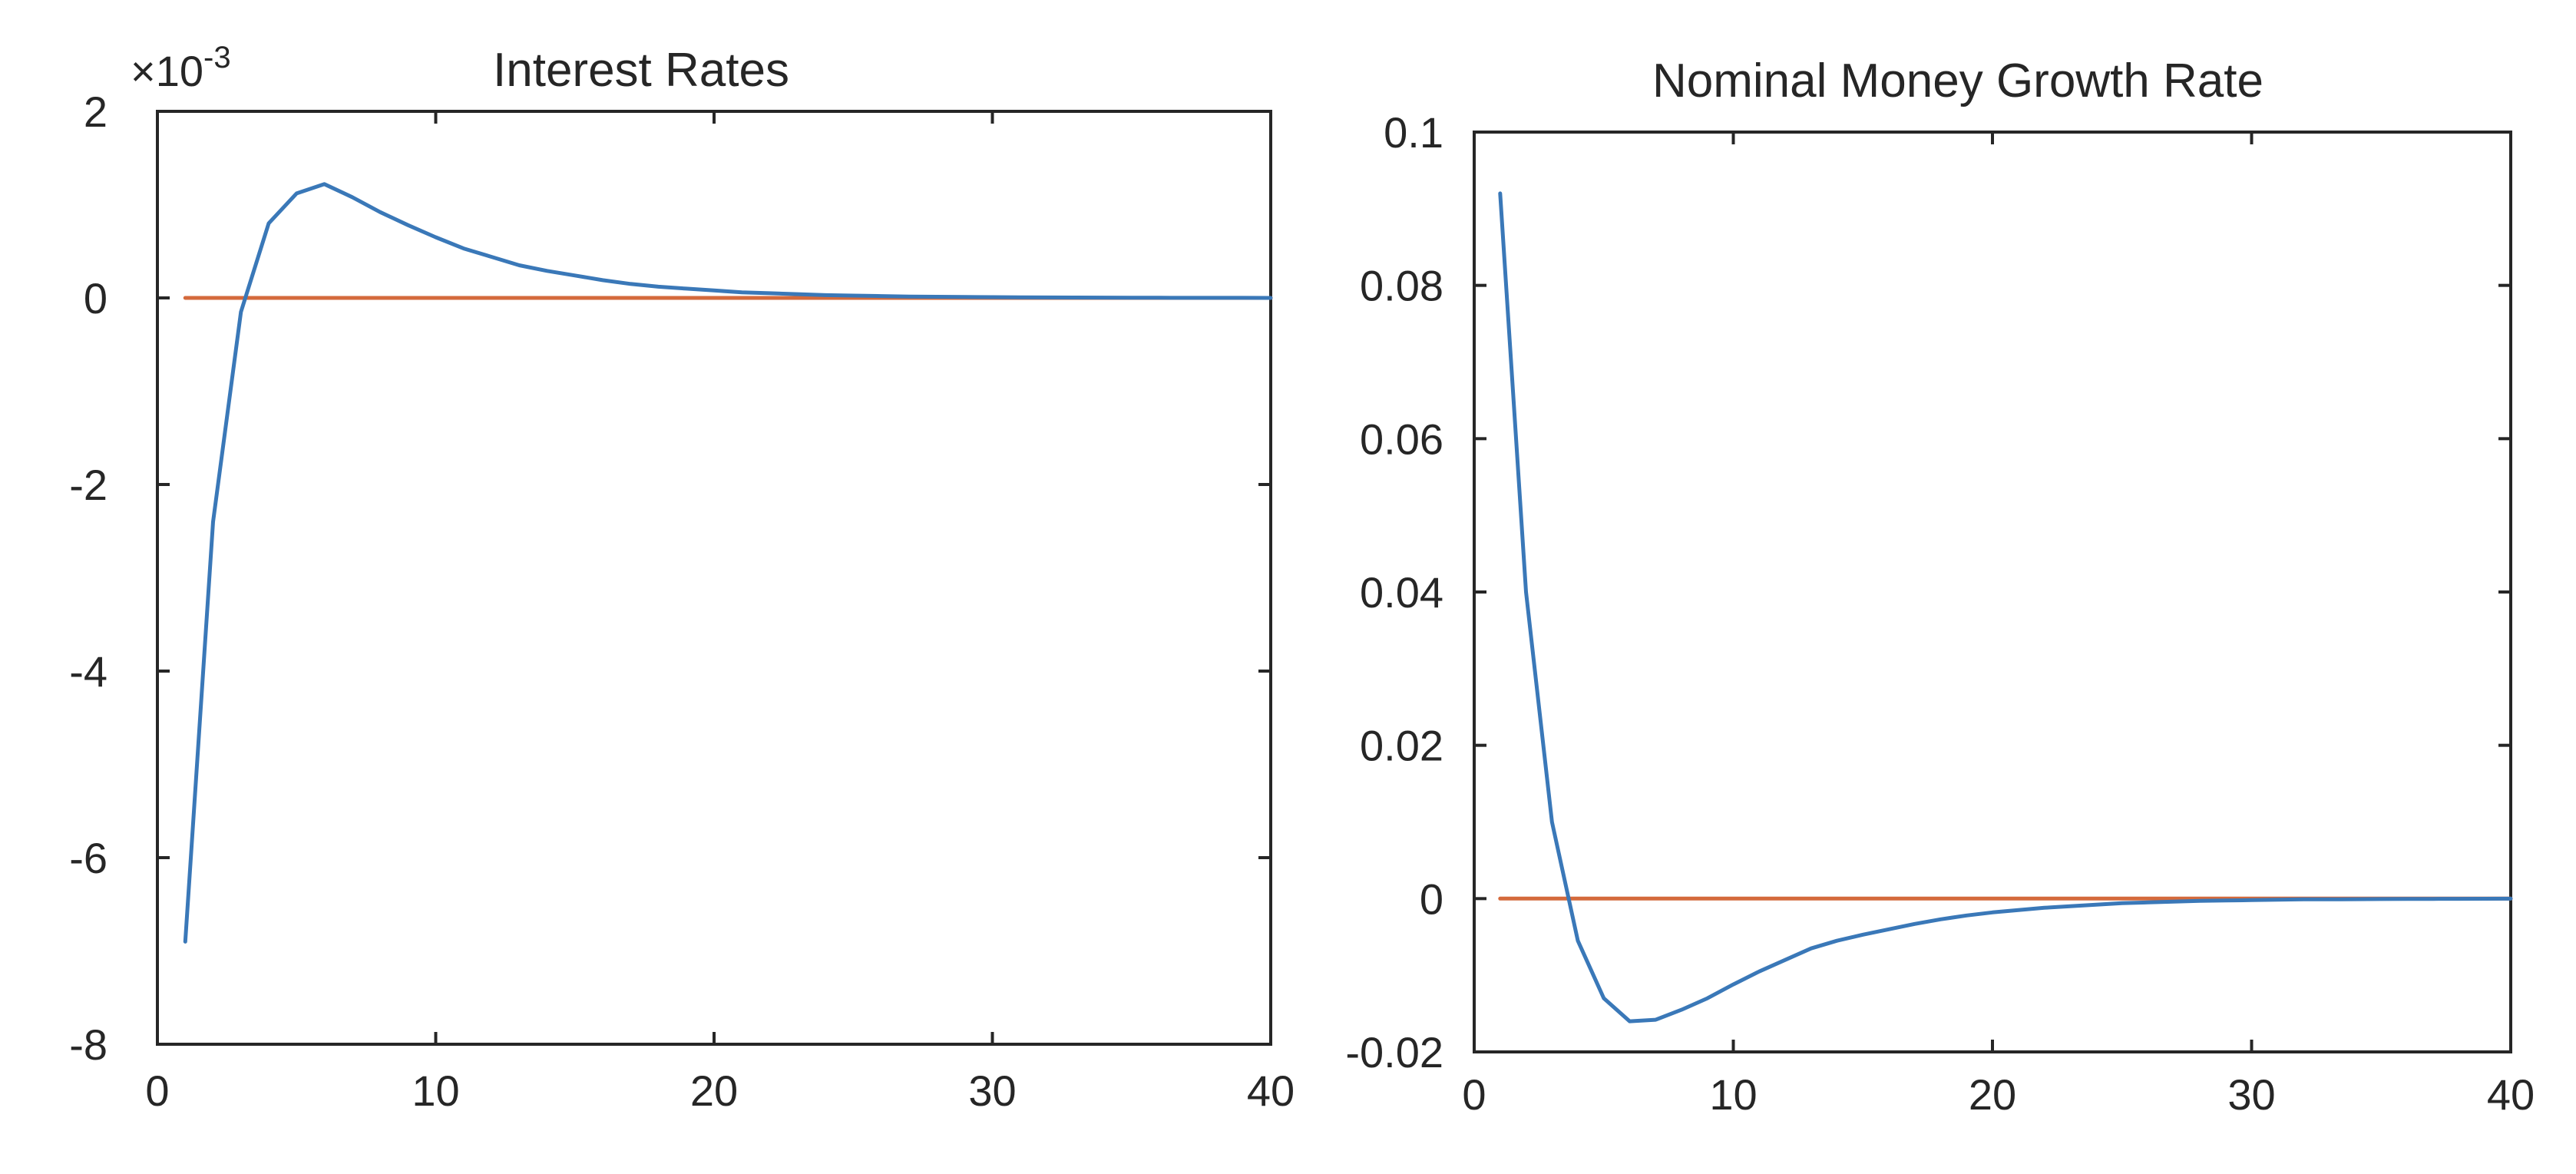 The height and width of the screenshot is (1174, 2576). I want to click on chart-title: Nominal Money Growth Rate, so click(1958, 81).